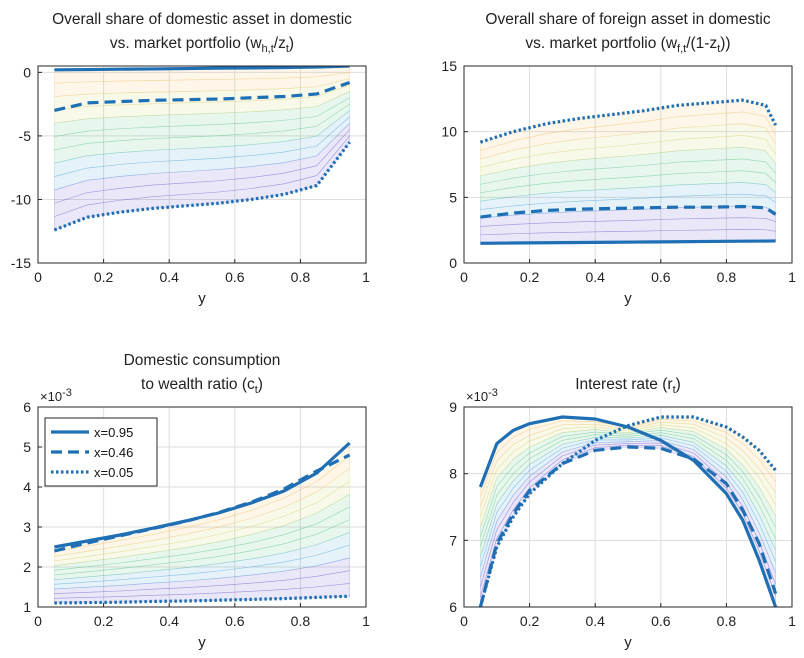 The width and height of the screenshot is (804, 658). What do you see at coordinates (449, 66) in the screenshot?
I see `y-tick-label: 15` at bounding box center [449, 66].